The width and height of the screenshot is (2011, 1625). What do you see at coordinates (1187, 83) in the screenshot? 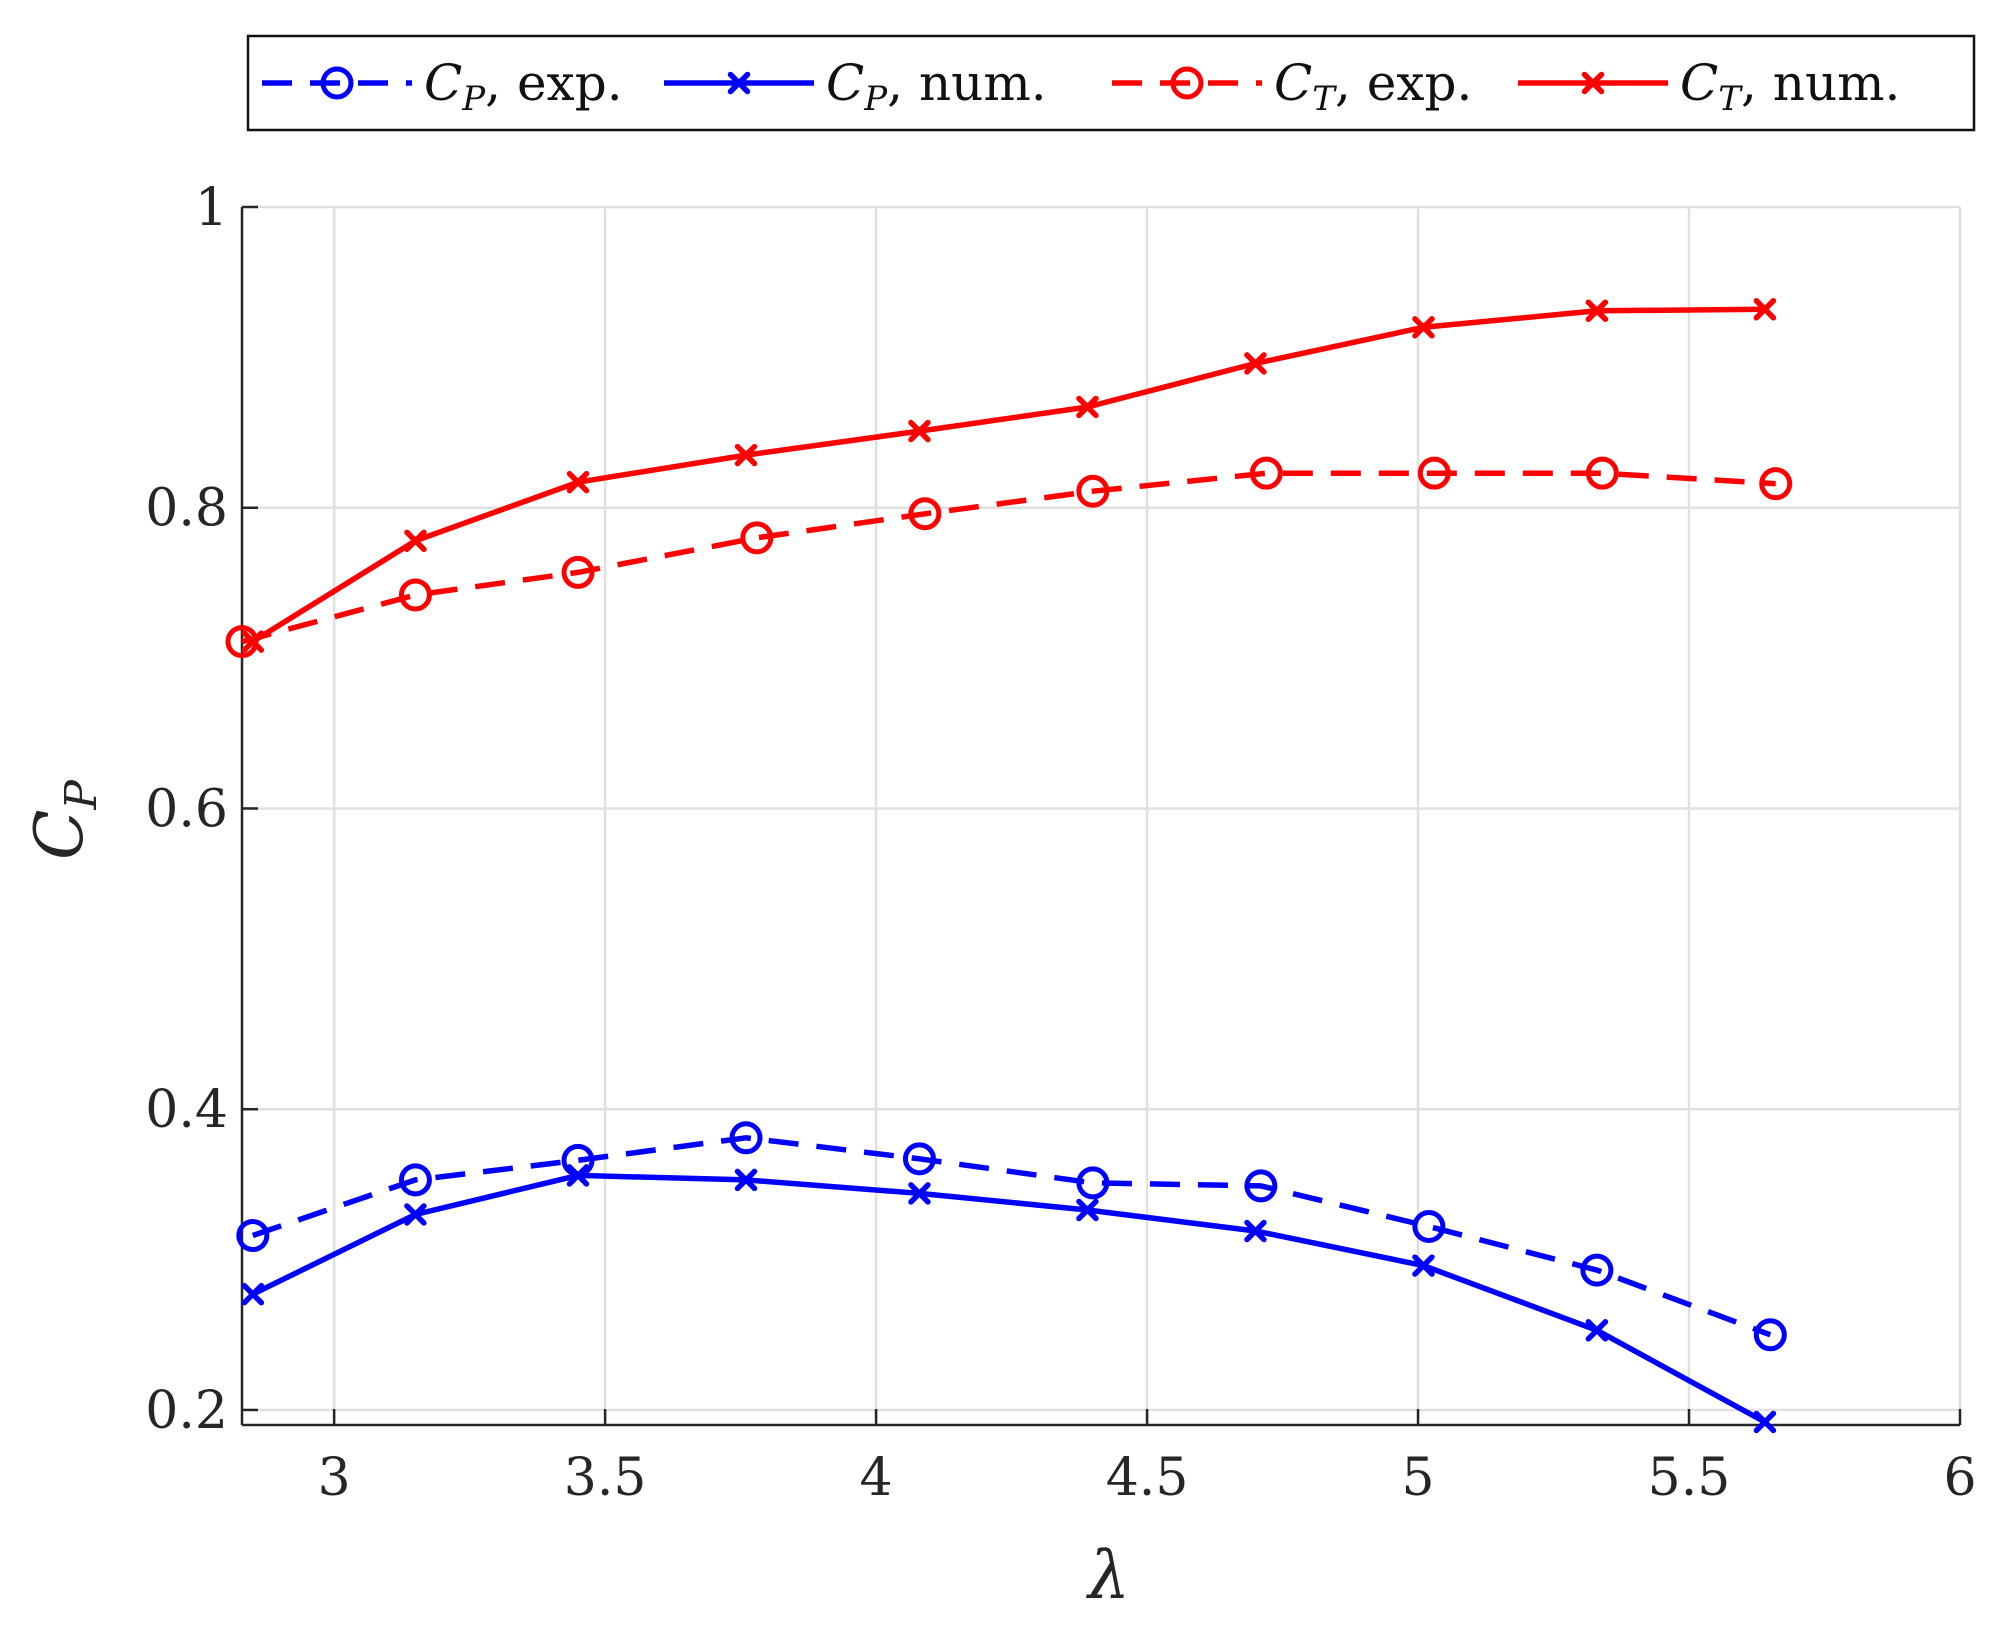
I see `legend-marker-CT-exp` at bounding box center [1187, 83].